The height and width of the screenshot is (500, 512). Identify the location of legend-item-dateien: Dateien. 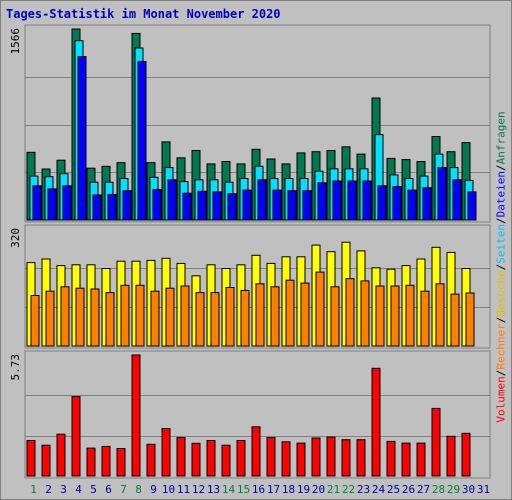
(501, 194).